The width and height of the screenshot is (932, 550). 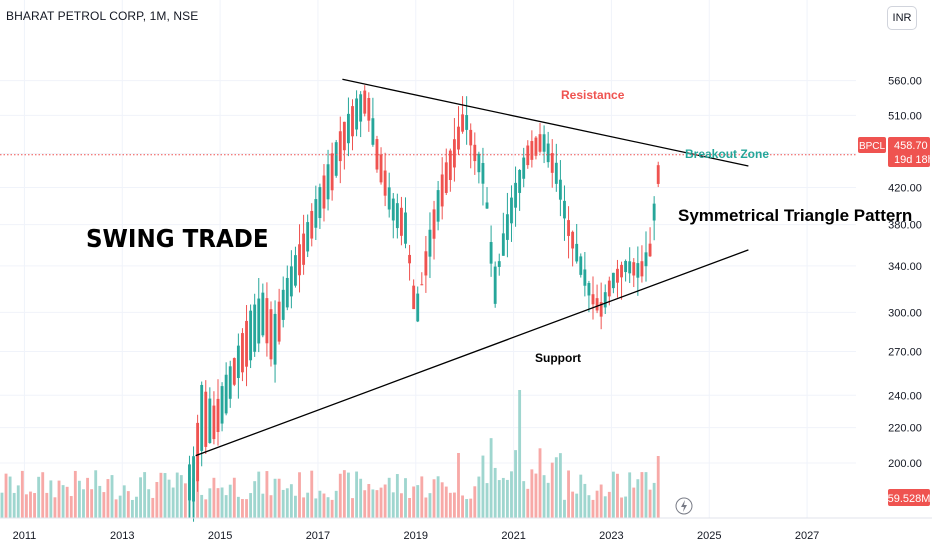 What do you see at coordinates (902, 18) in the screenshot?
I see `currency-button: INR` at bounding box center [902, 18].